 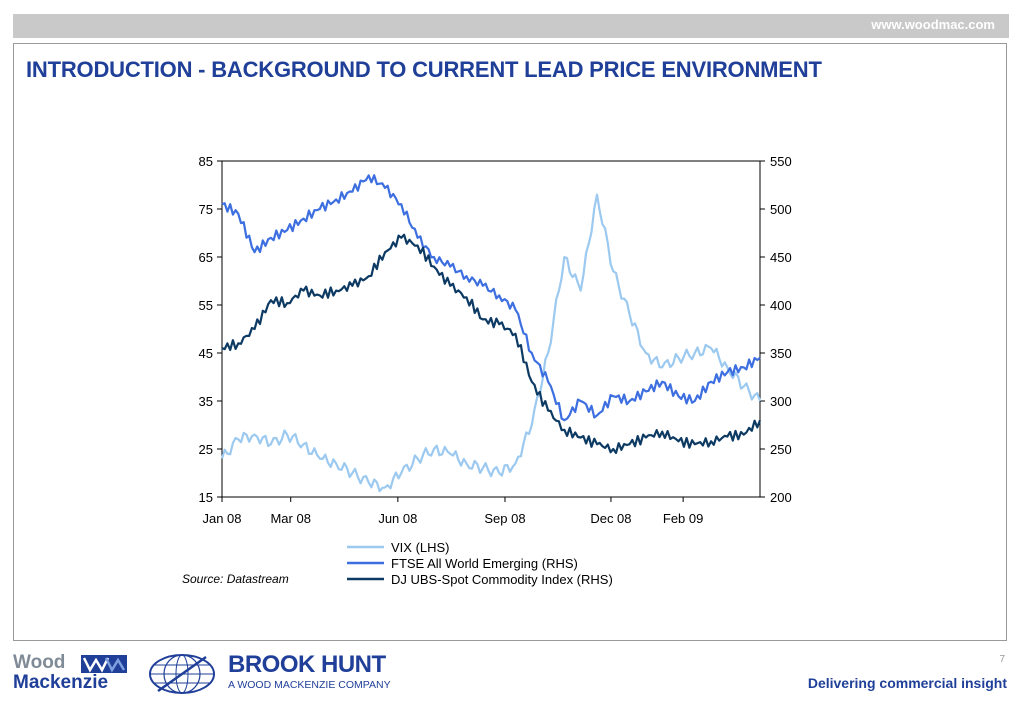 What do you see at coordinates (610, 518) in the screenshot?
I see `x-tick-label: Dec 08` at bounding box center [610, 518].